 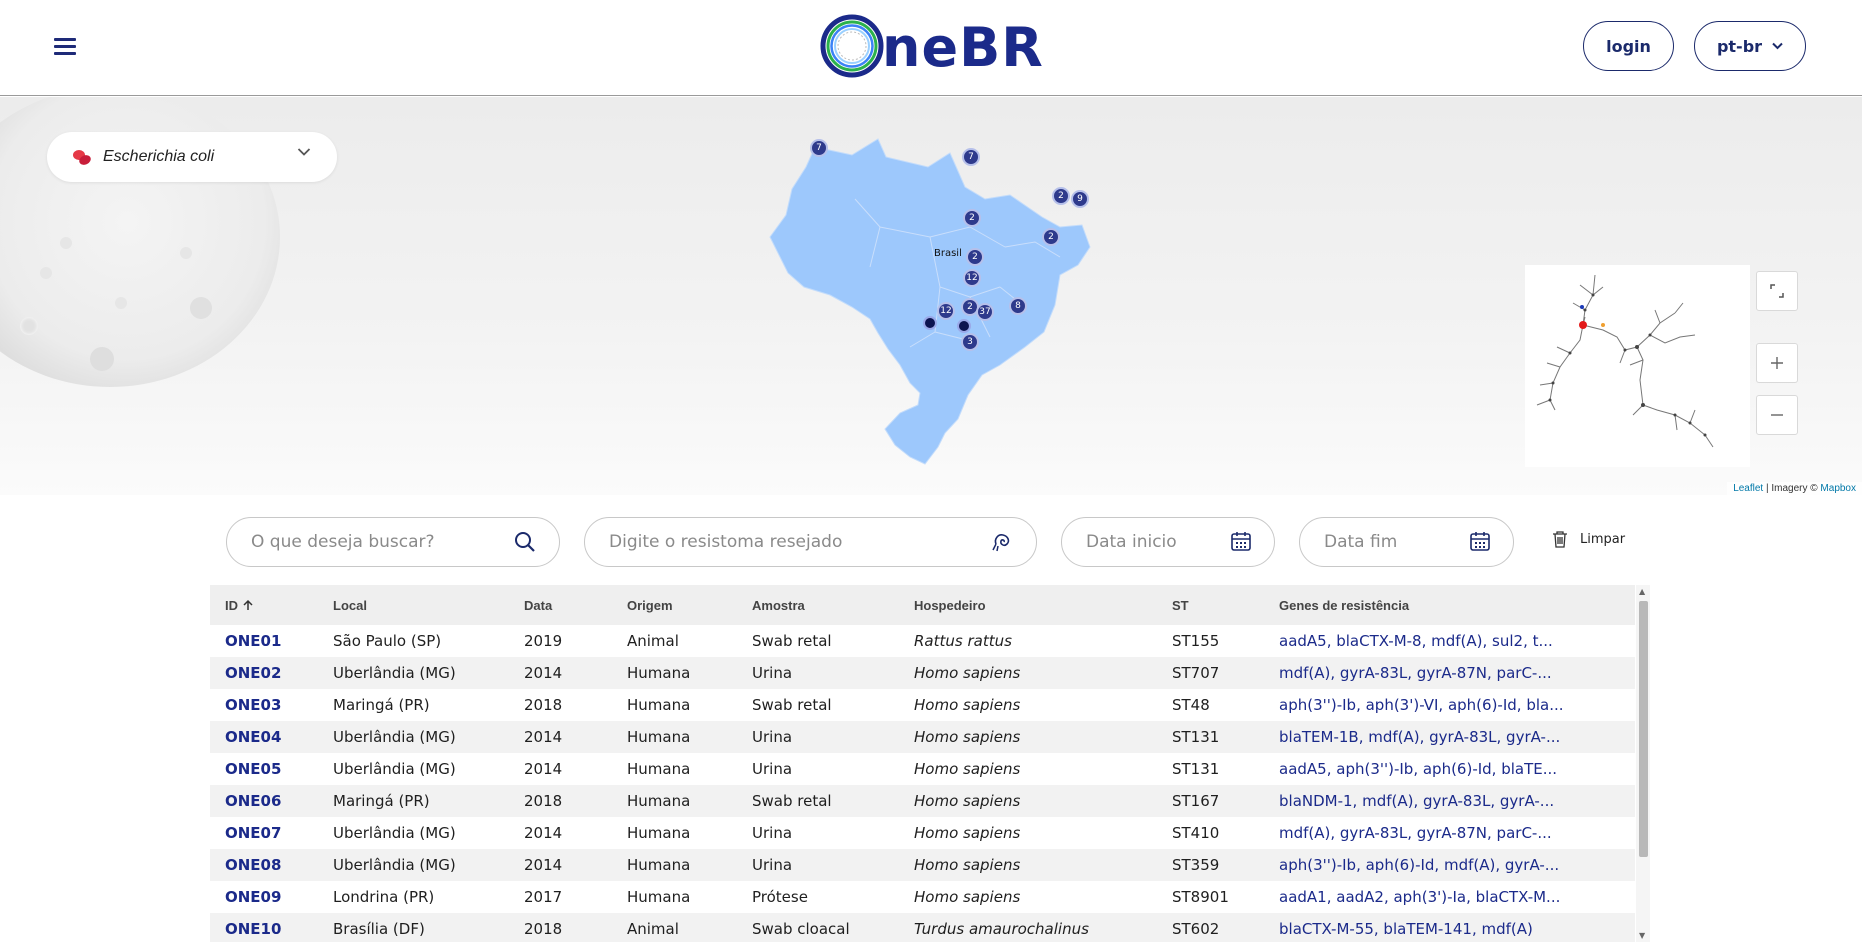 What do you see at coordinates (253, 929) in the screenshot?
I see `cell-id: ONE10` at bounding box center [253, 929].